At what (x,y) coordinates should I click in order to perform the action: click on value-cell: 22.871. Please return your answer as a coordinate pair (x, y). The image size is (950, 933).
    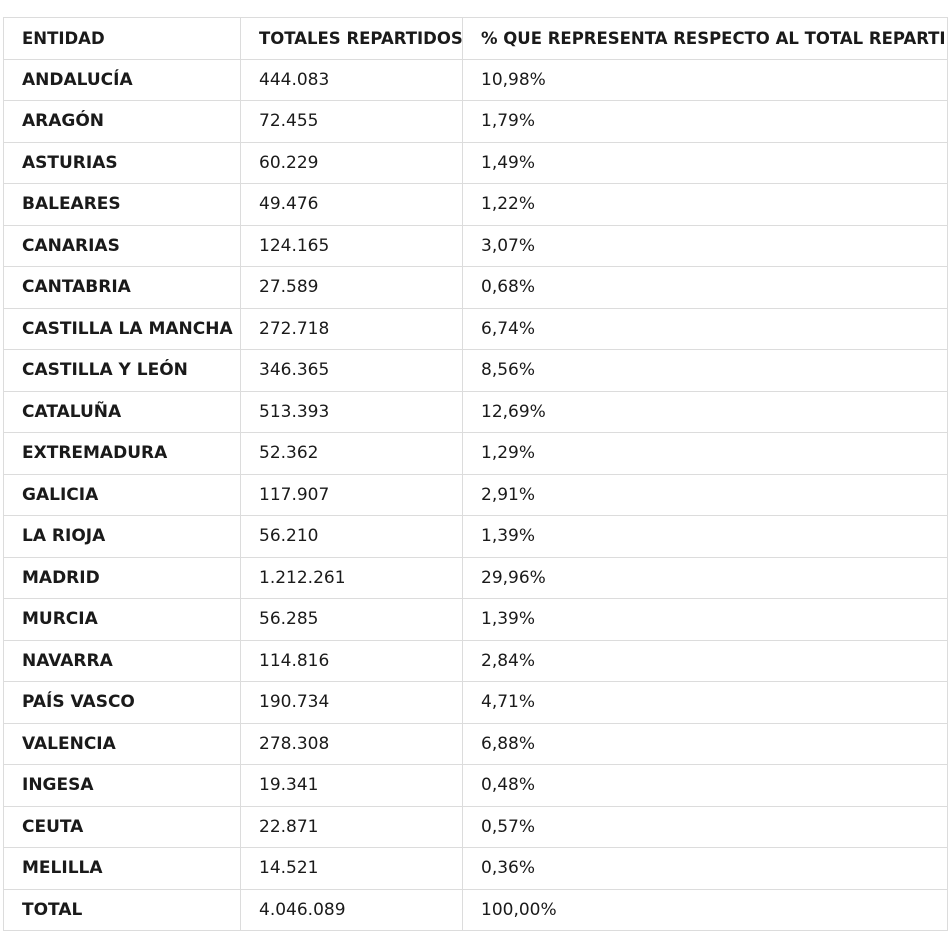
    Looking at the image, I should click on (351, 826).